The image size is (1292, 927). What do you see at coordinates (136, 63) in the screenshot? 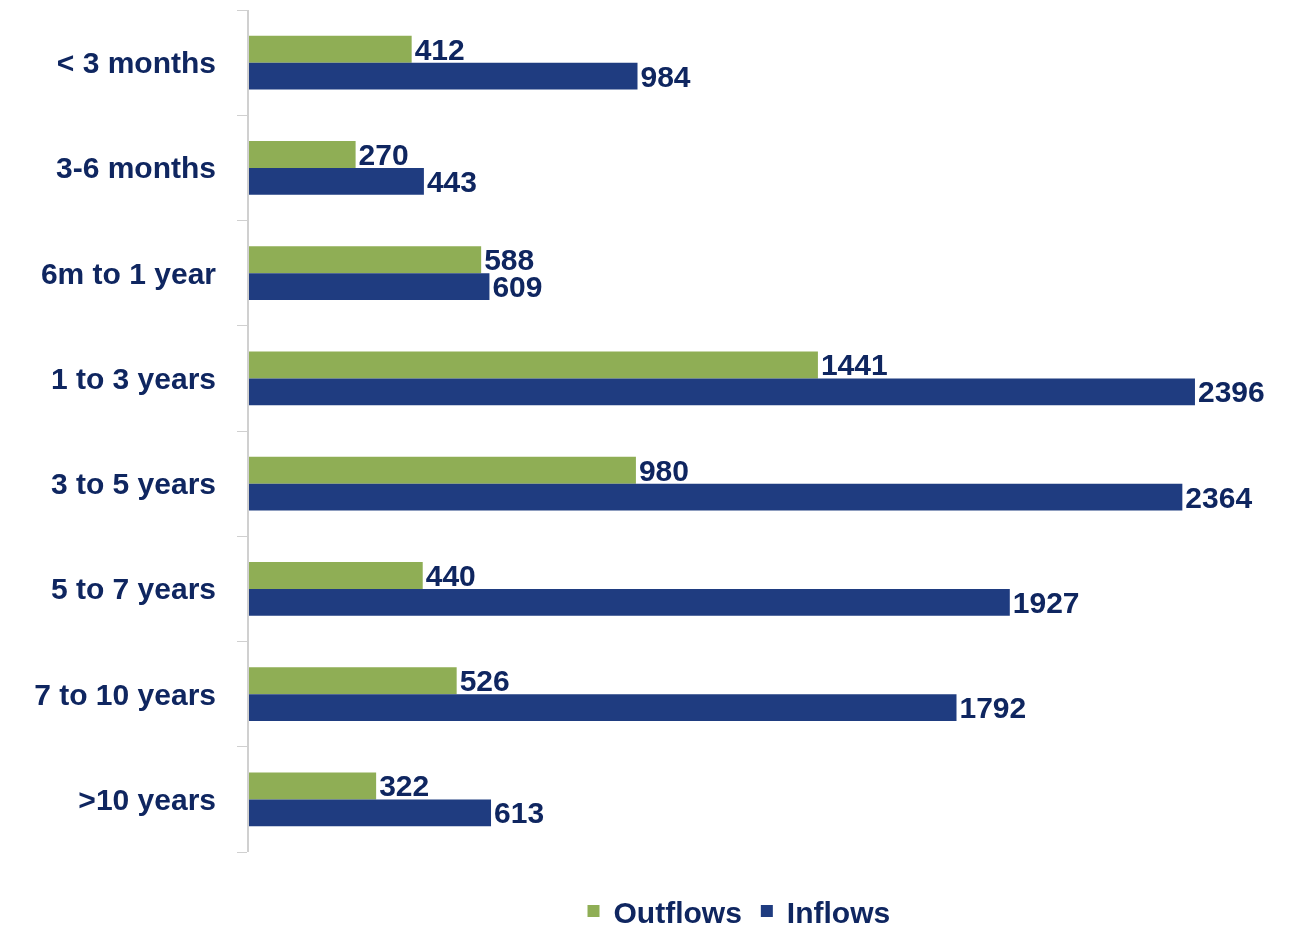
I see `y-tick-label: < 3 months` at bounding box center [136, 63].